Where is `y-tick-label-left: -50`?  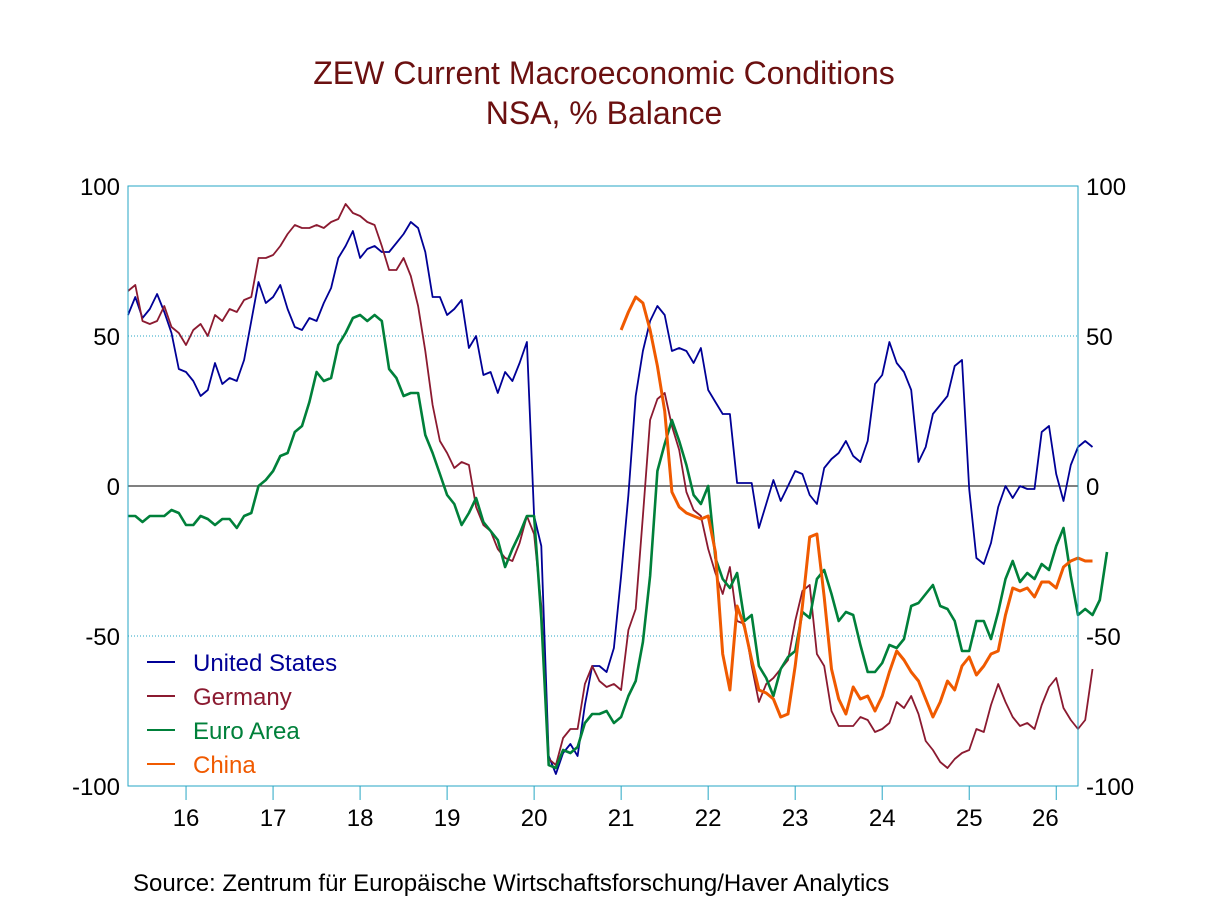 y-tick-label-left: -50 is located at coordinates (102, 637).